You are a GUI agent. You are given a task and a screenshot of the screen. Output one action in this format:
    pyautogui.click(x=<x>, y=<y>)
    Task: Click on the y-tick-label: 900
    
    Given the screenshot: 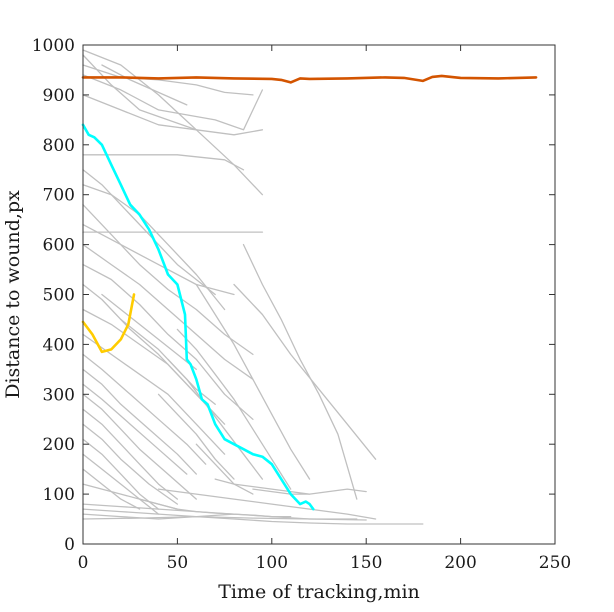 What is the action you would take?
    pyautogui.click(x=59, y=96)
    